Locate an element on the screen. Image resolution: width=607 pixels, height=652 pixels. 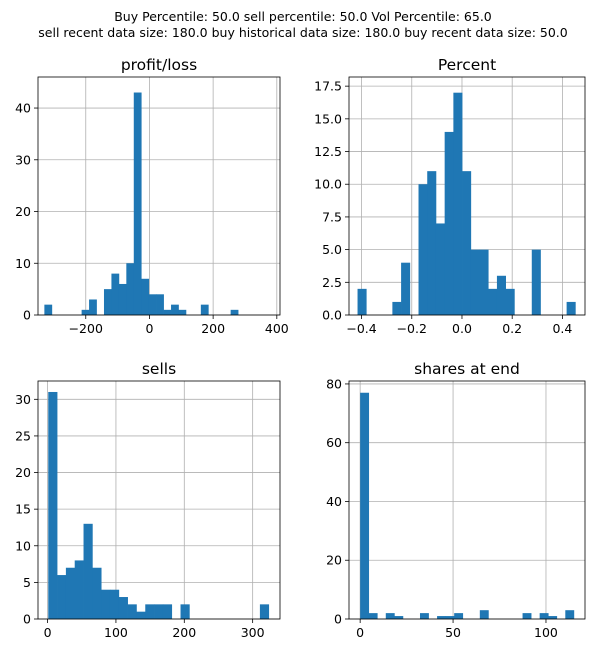
profit-loss-x-tick-label: 200 is located at coordinates (213, 328).